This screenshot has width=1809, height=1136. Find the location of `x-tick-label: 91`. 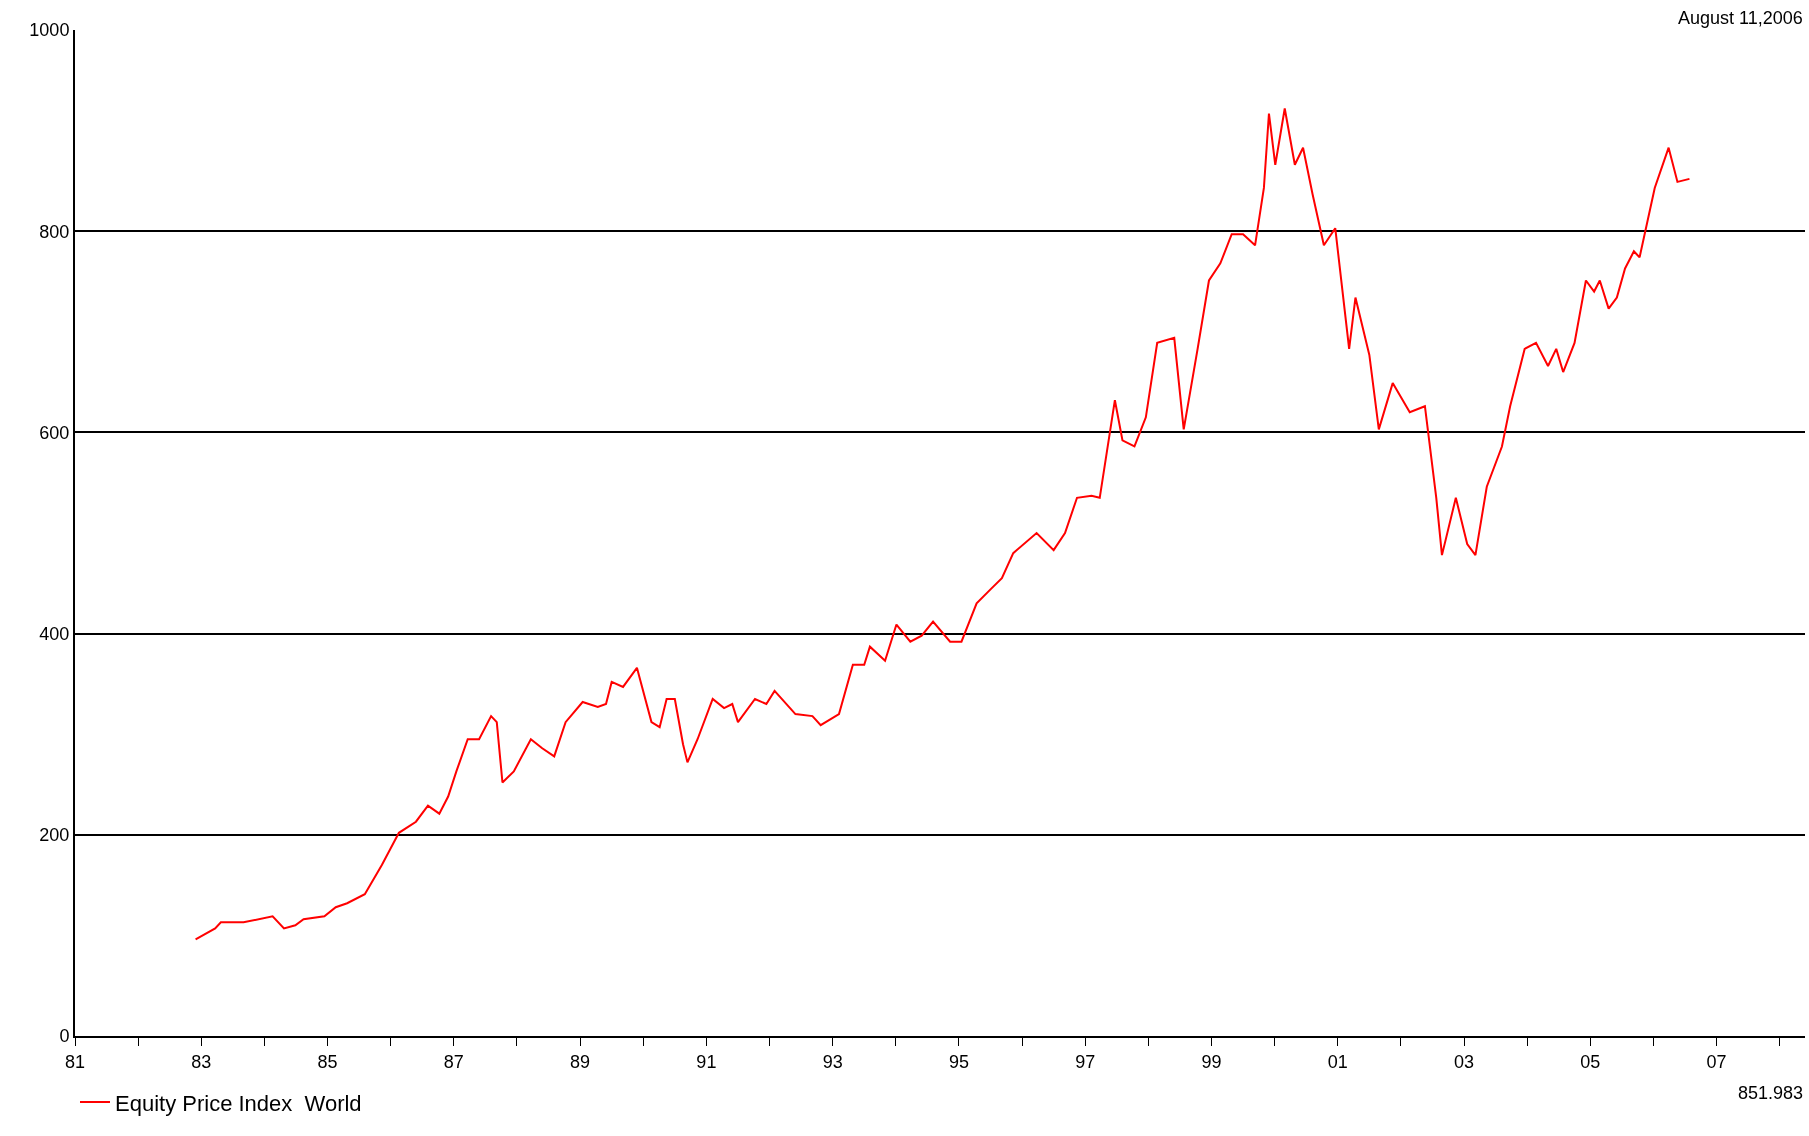

x-tick-label: 91 is located at coordinates (706, 1061).